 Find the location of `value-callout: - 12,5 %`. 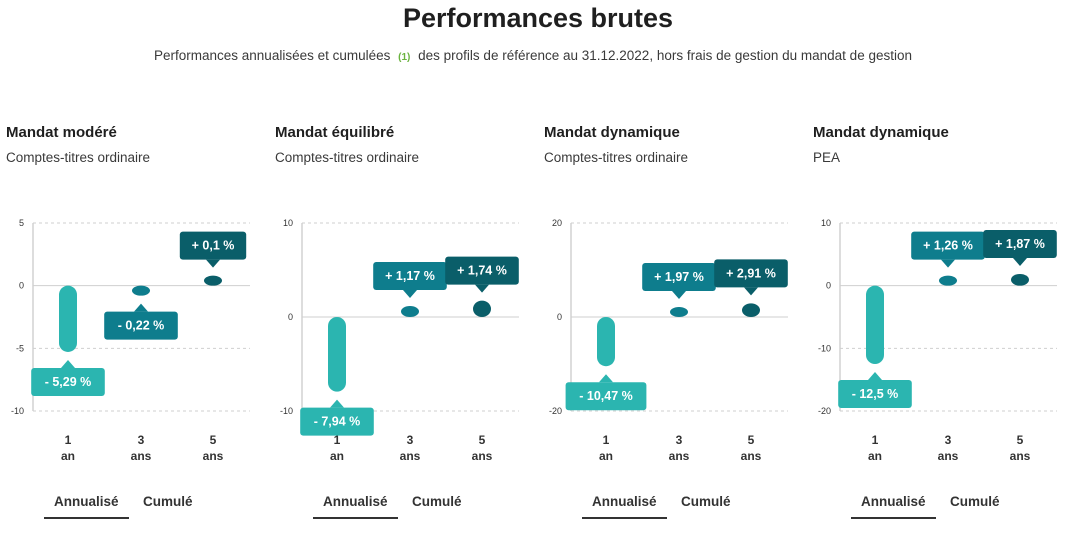

value-callout: - 12,5 % is located at coordinates (875, 390).